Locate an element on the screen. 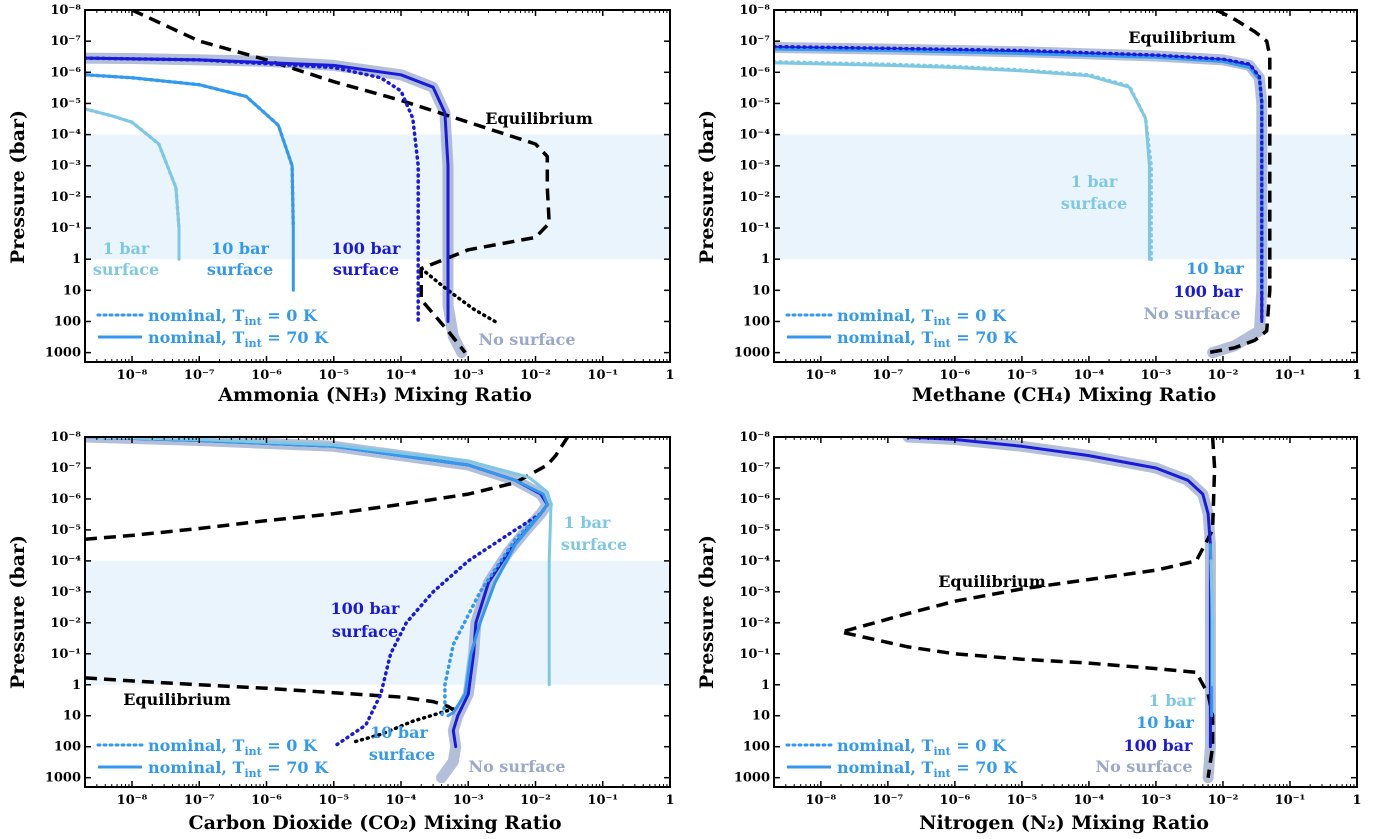 This screenshot has height=839, width=1383. x-axis-title: Methane (CH₄) Mixing Ratio is located at coordinates (1064, 395).